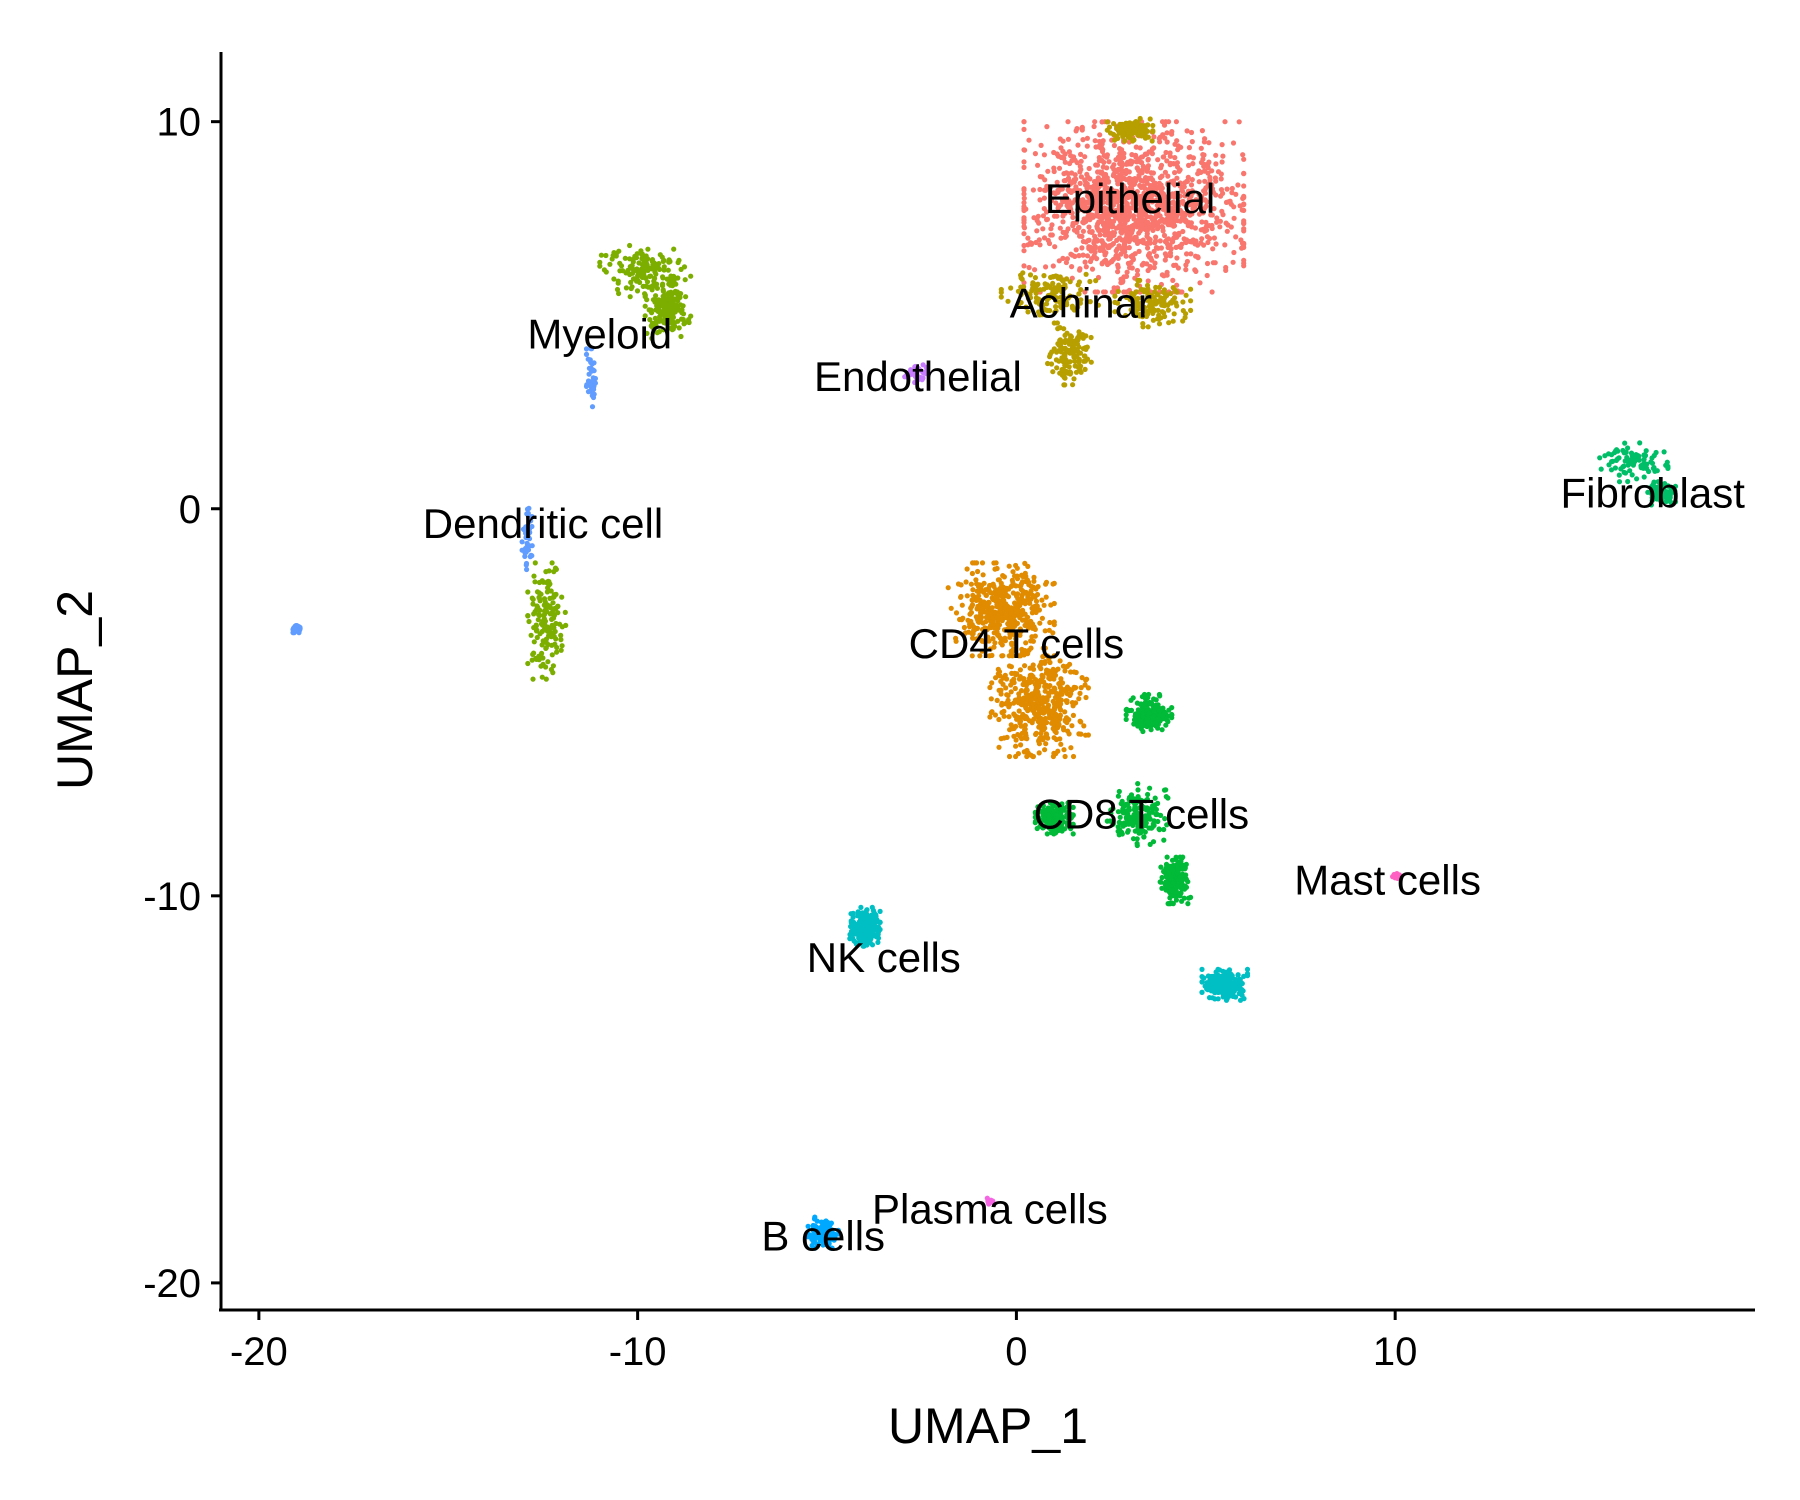 Image resolution: width=1800 pixels, height=1500 pixels. Describe the element at coordinates (1017, 643) in the screenshot. I see `cluster-label-cd4-t-cells: CD4 T cells` at that location.